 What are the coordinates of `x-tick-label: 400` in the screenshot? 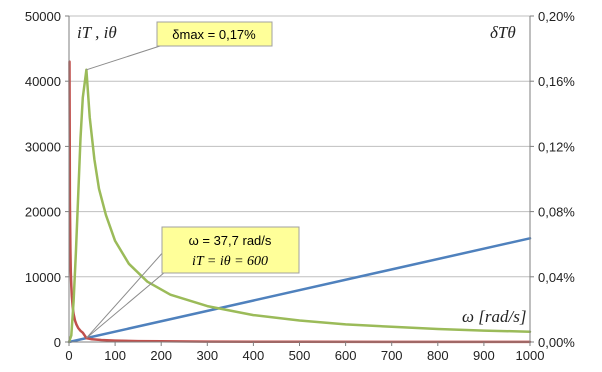 It's located at (254, 355).